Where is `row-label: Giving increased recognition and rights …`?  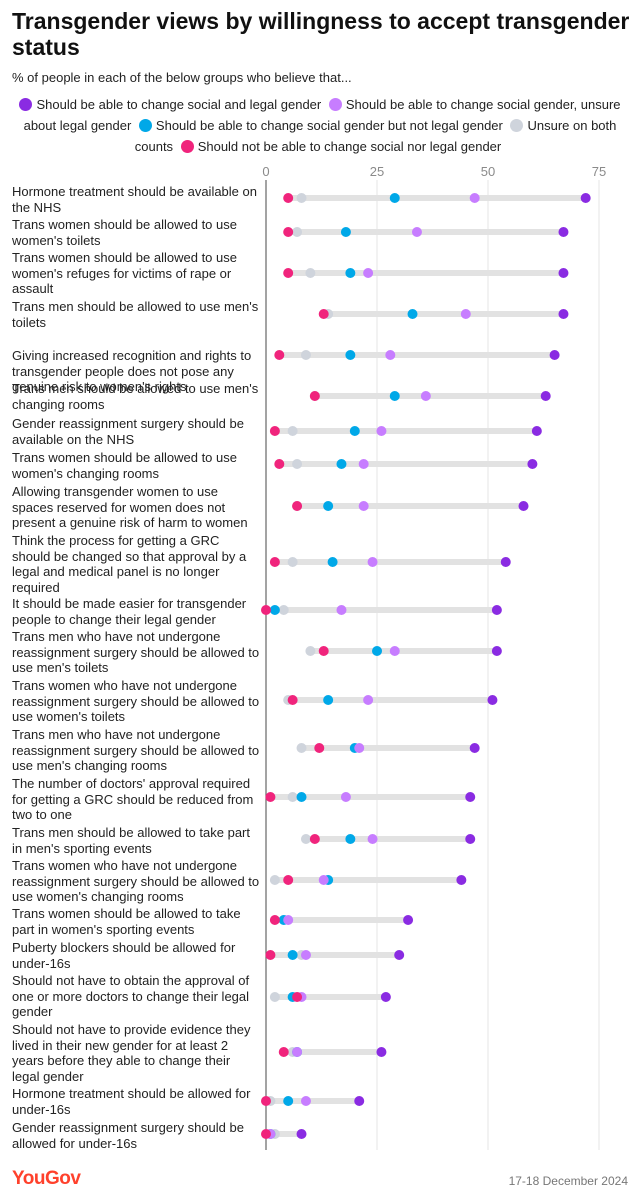 row-label: Giving increased recognition and rights … is located at coordinates (132, 371).